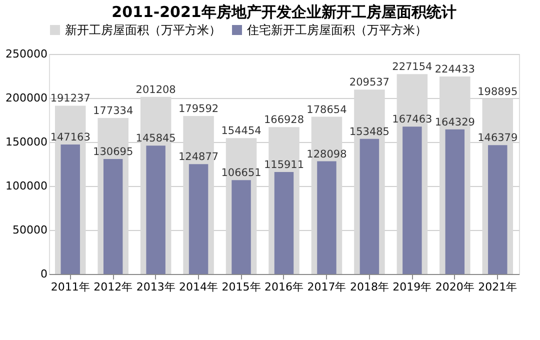 This screenshot has height=340, width=540. I want to click on data-label: 115911, so click(284, 165).